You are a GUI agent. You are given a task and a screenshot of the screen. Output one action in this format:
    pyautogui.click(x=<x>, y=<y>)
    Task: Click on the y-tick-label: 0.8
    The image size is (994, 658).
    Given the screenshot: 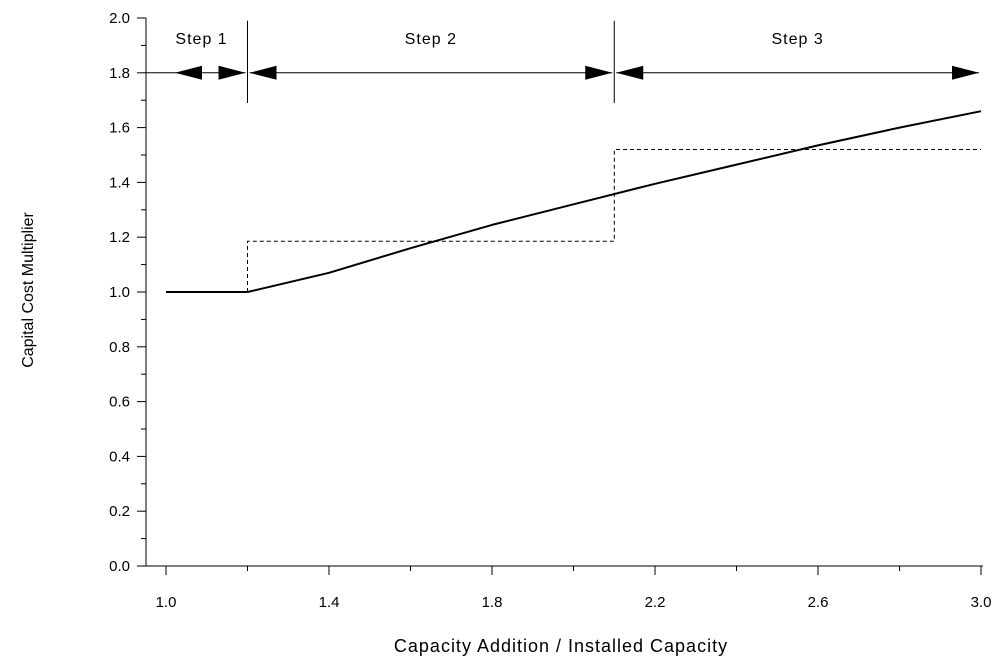 What is the action you would take?
    pyautogui.click(x=119, y=347)
    